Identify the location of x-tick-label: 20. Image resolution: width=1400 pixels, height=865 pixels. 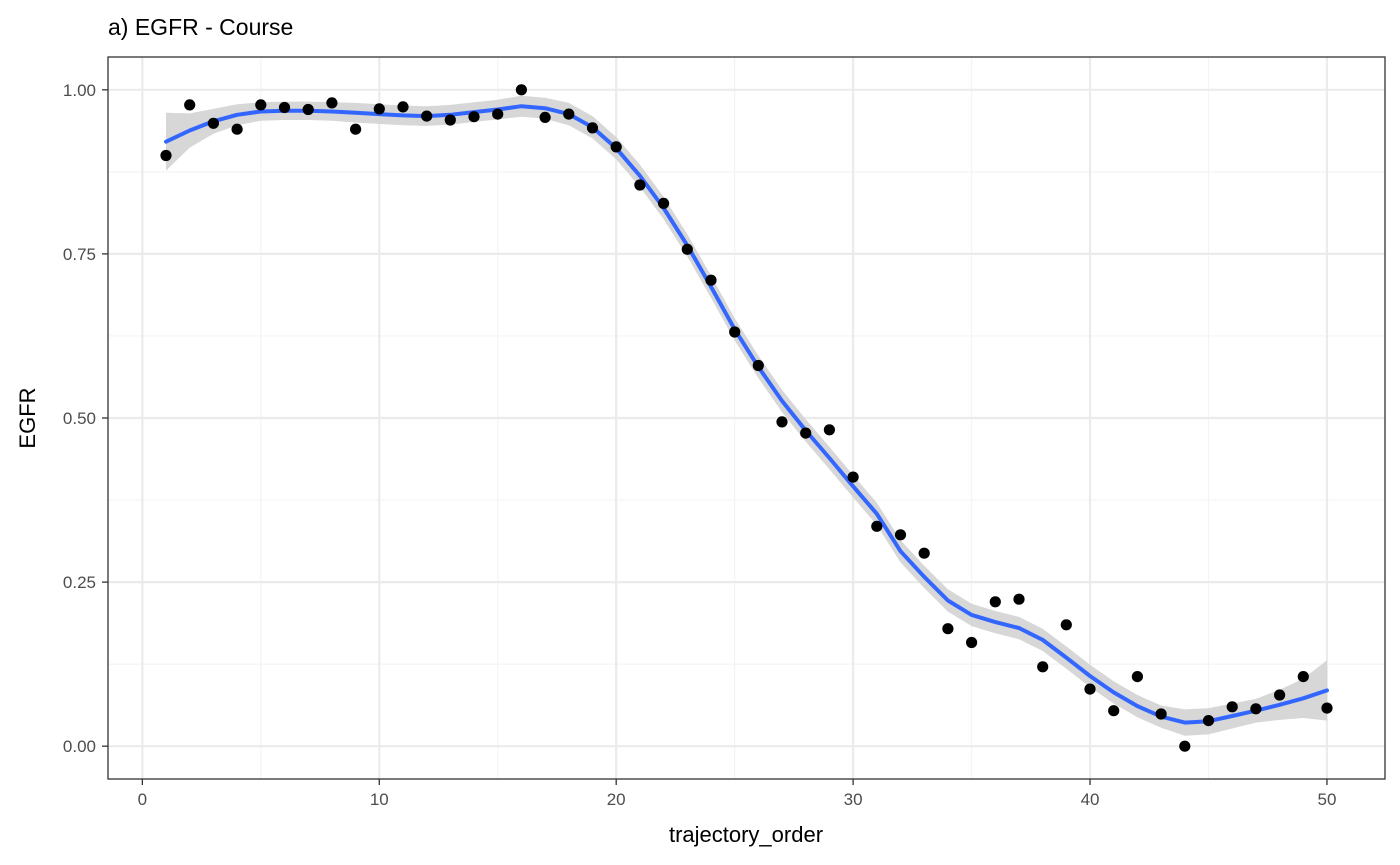
(616, 799).